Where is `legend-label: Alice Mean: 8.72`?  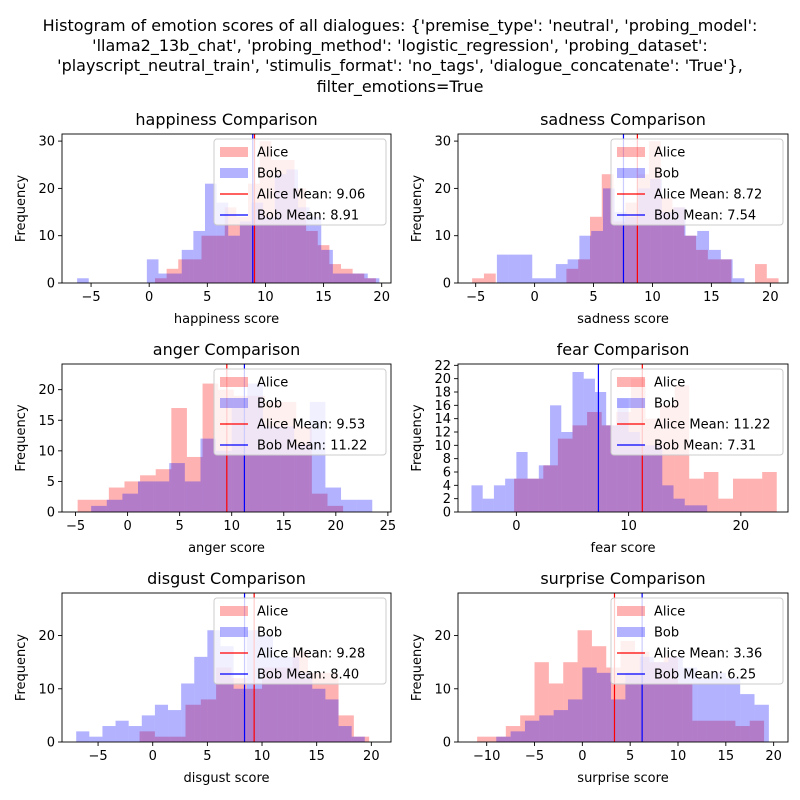
legend-label: Alice Mean: 8.72 is located at coordinates (708, 195).